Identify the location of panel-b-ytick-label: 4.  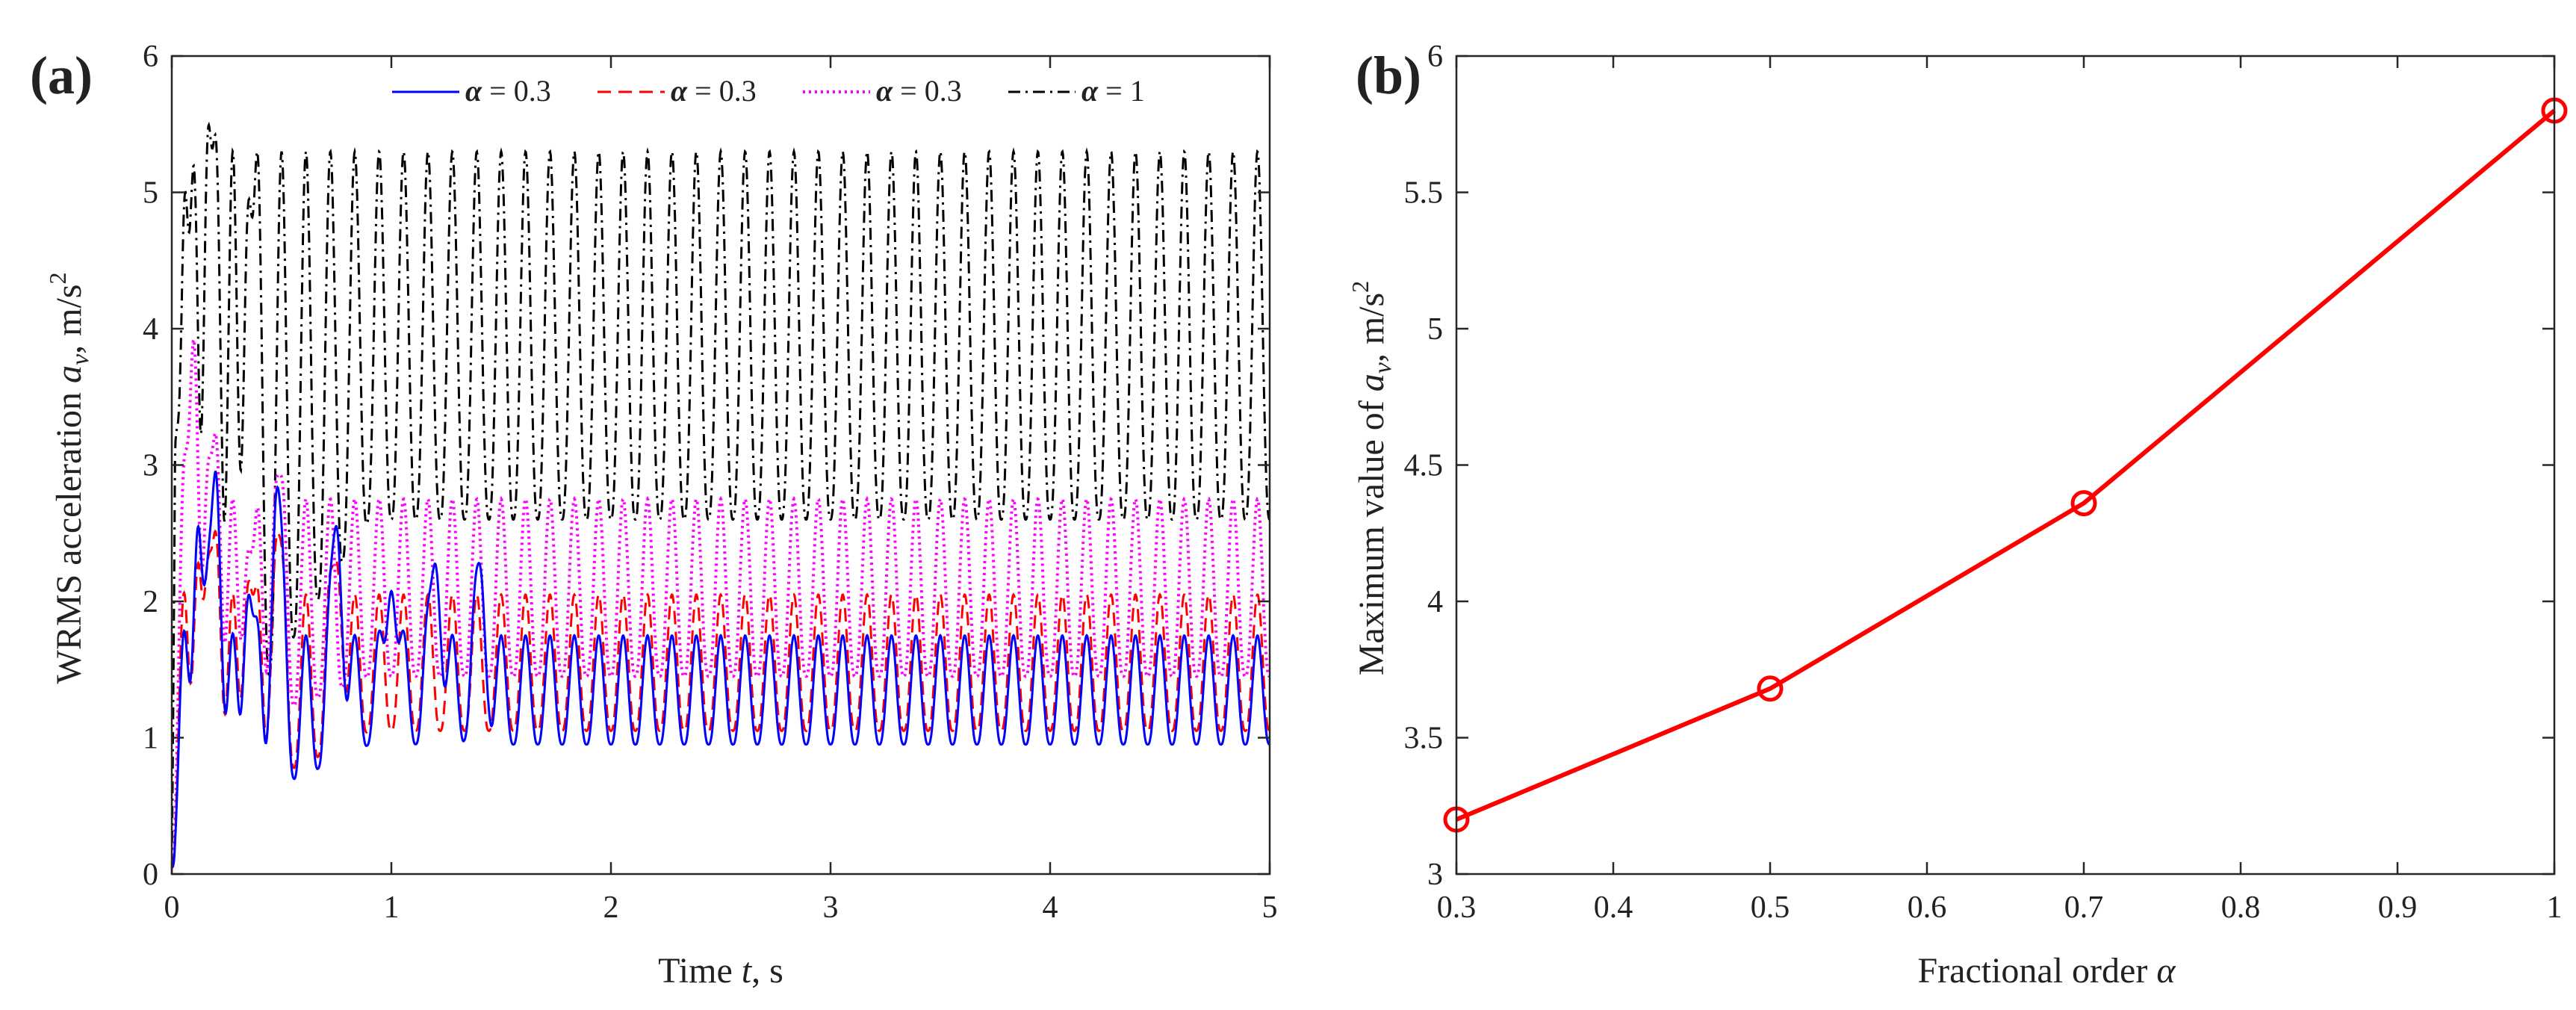
(1435, 602).